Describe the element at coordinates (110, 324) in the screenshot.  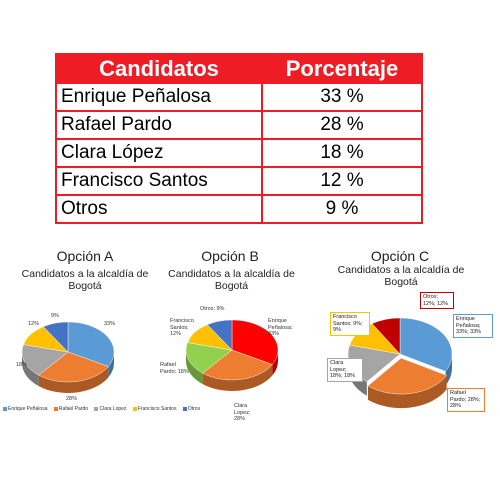
I see `chart-a-label-penalosa: 33%` at that location.